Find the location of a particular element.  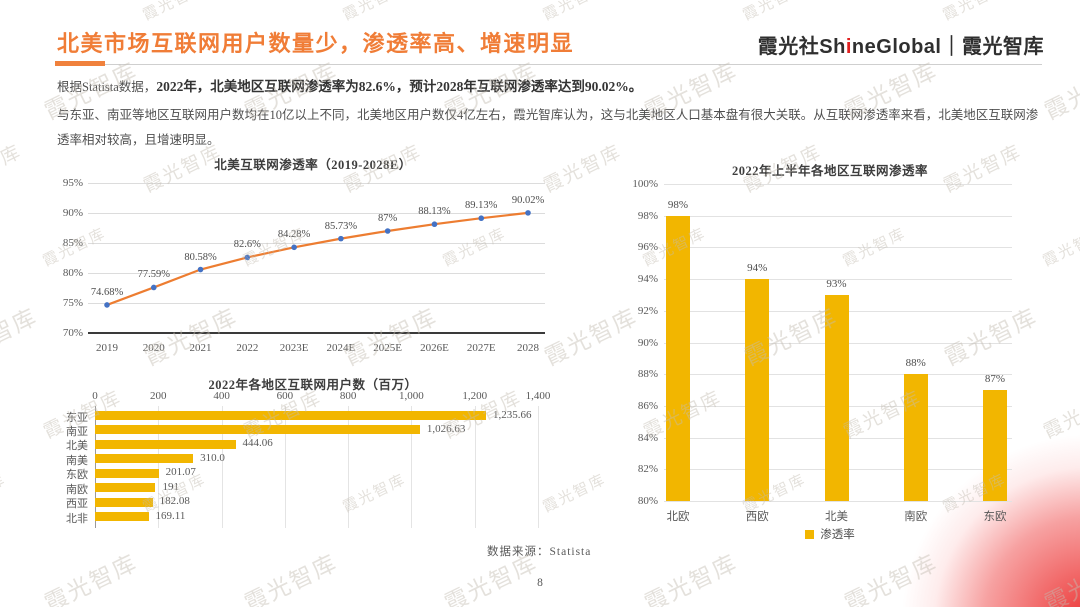

hbar-value-label: 444.06 is located at coordinates (257, 443).